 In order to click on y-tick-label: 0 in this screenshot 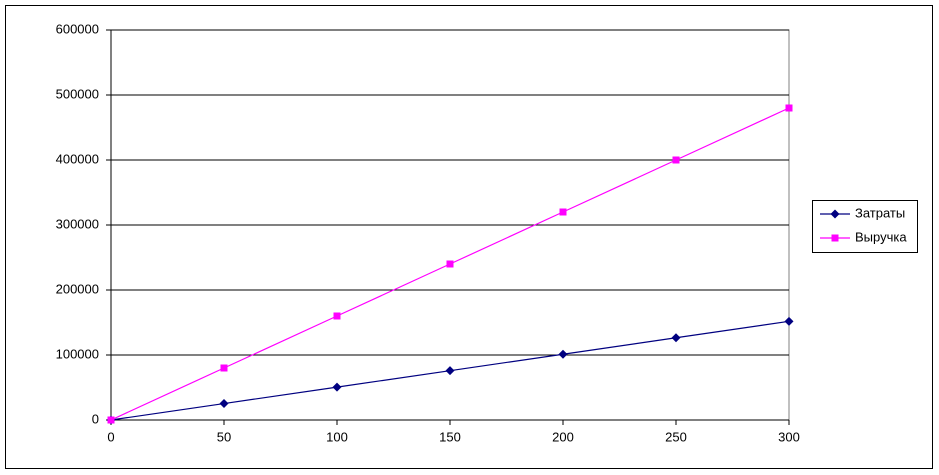, I will do `click(95, 418)`.